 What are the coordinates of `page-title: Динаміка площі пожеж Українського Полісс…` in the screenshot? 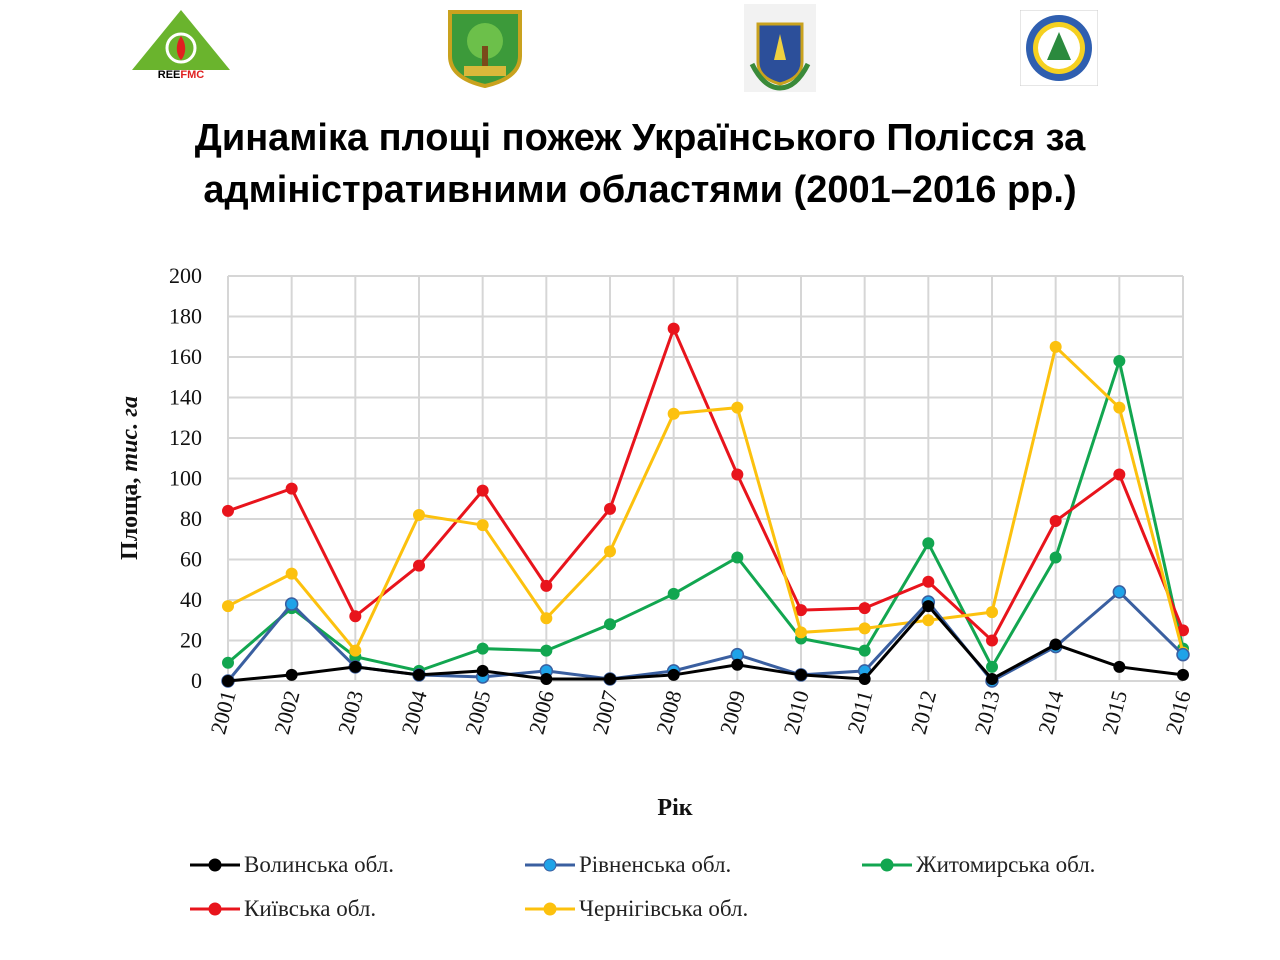 It's located at (640, 164).